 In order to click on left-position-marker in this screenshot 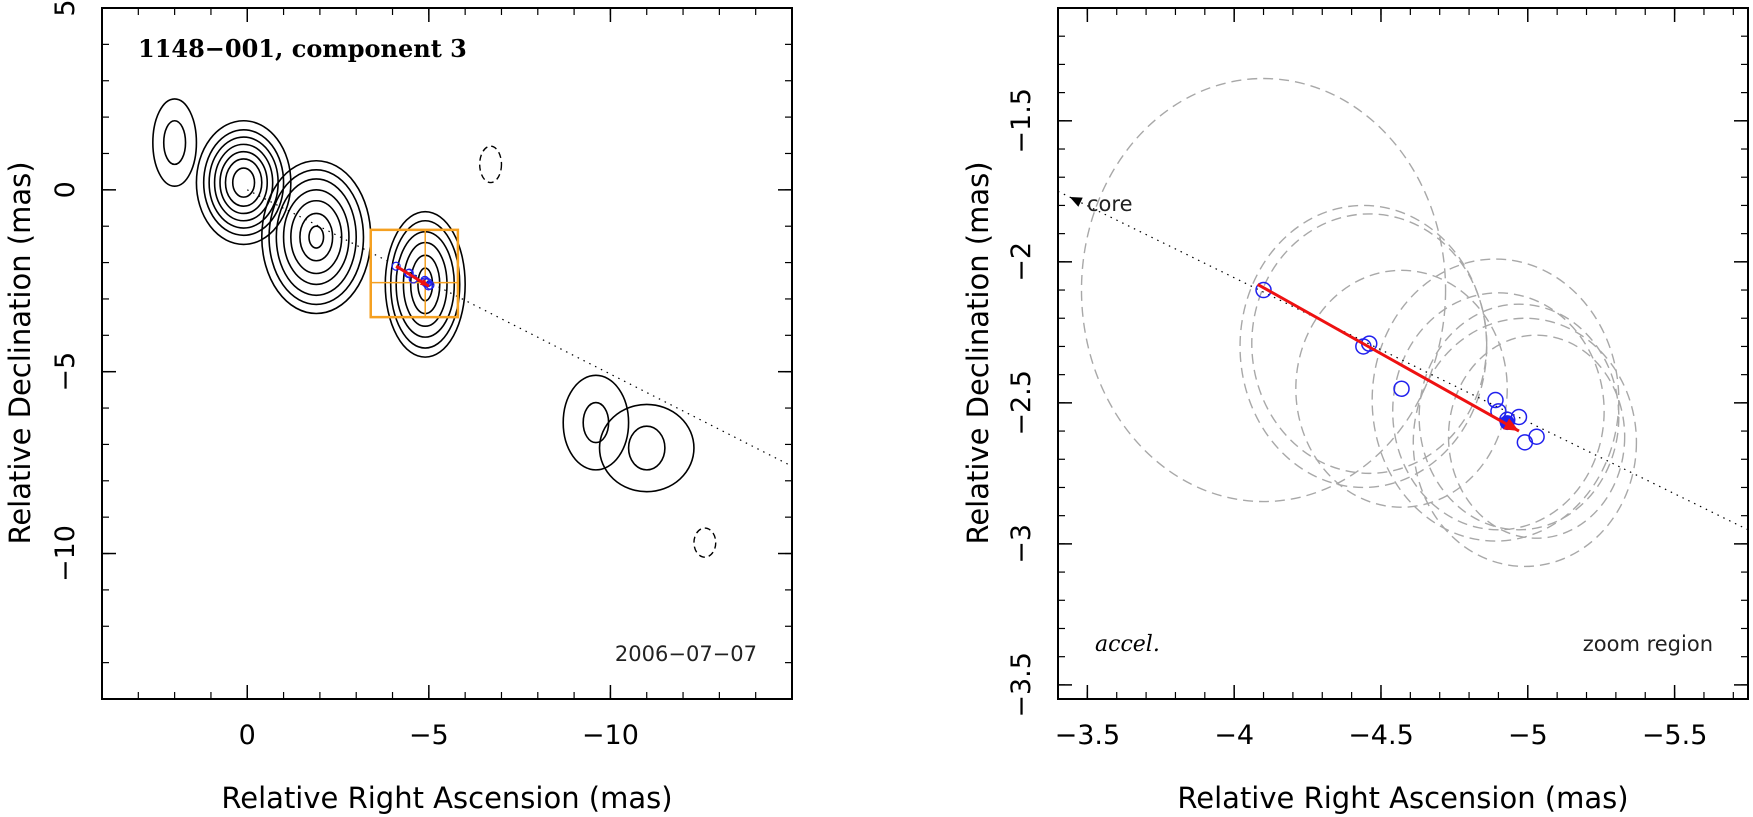, I will do `click(396, 266)`.